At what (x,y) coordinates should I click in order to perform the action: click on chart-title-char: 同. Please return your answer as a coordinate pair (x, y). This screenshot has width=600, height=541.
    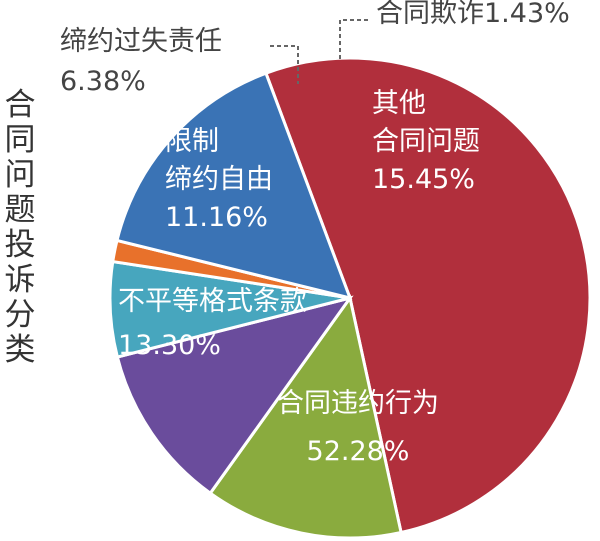
    Looking at the image, I should click on (20, 140).